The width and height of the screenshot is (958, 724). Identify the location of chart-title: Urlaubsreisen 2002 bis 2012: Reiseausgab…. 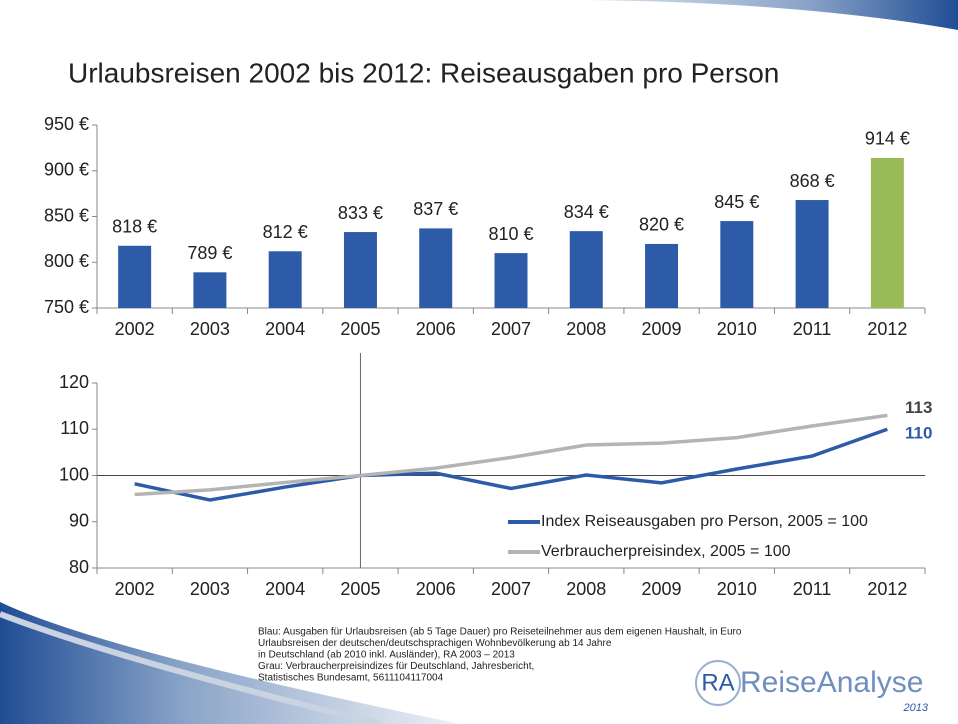
(423, 72).